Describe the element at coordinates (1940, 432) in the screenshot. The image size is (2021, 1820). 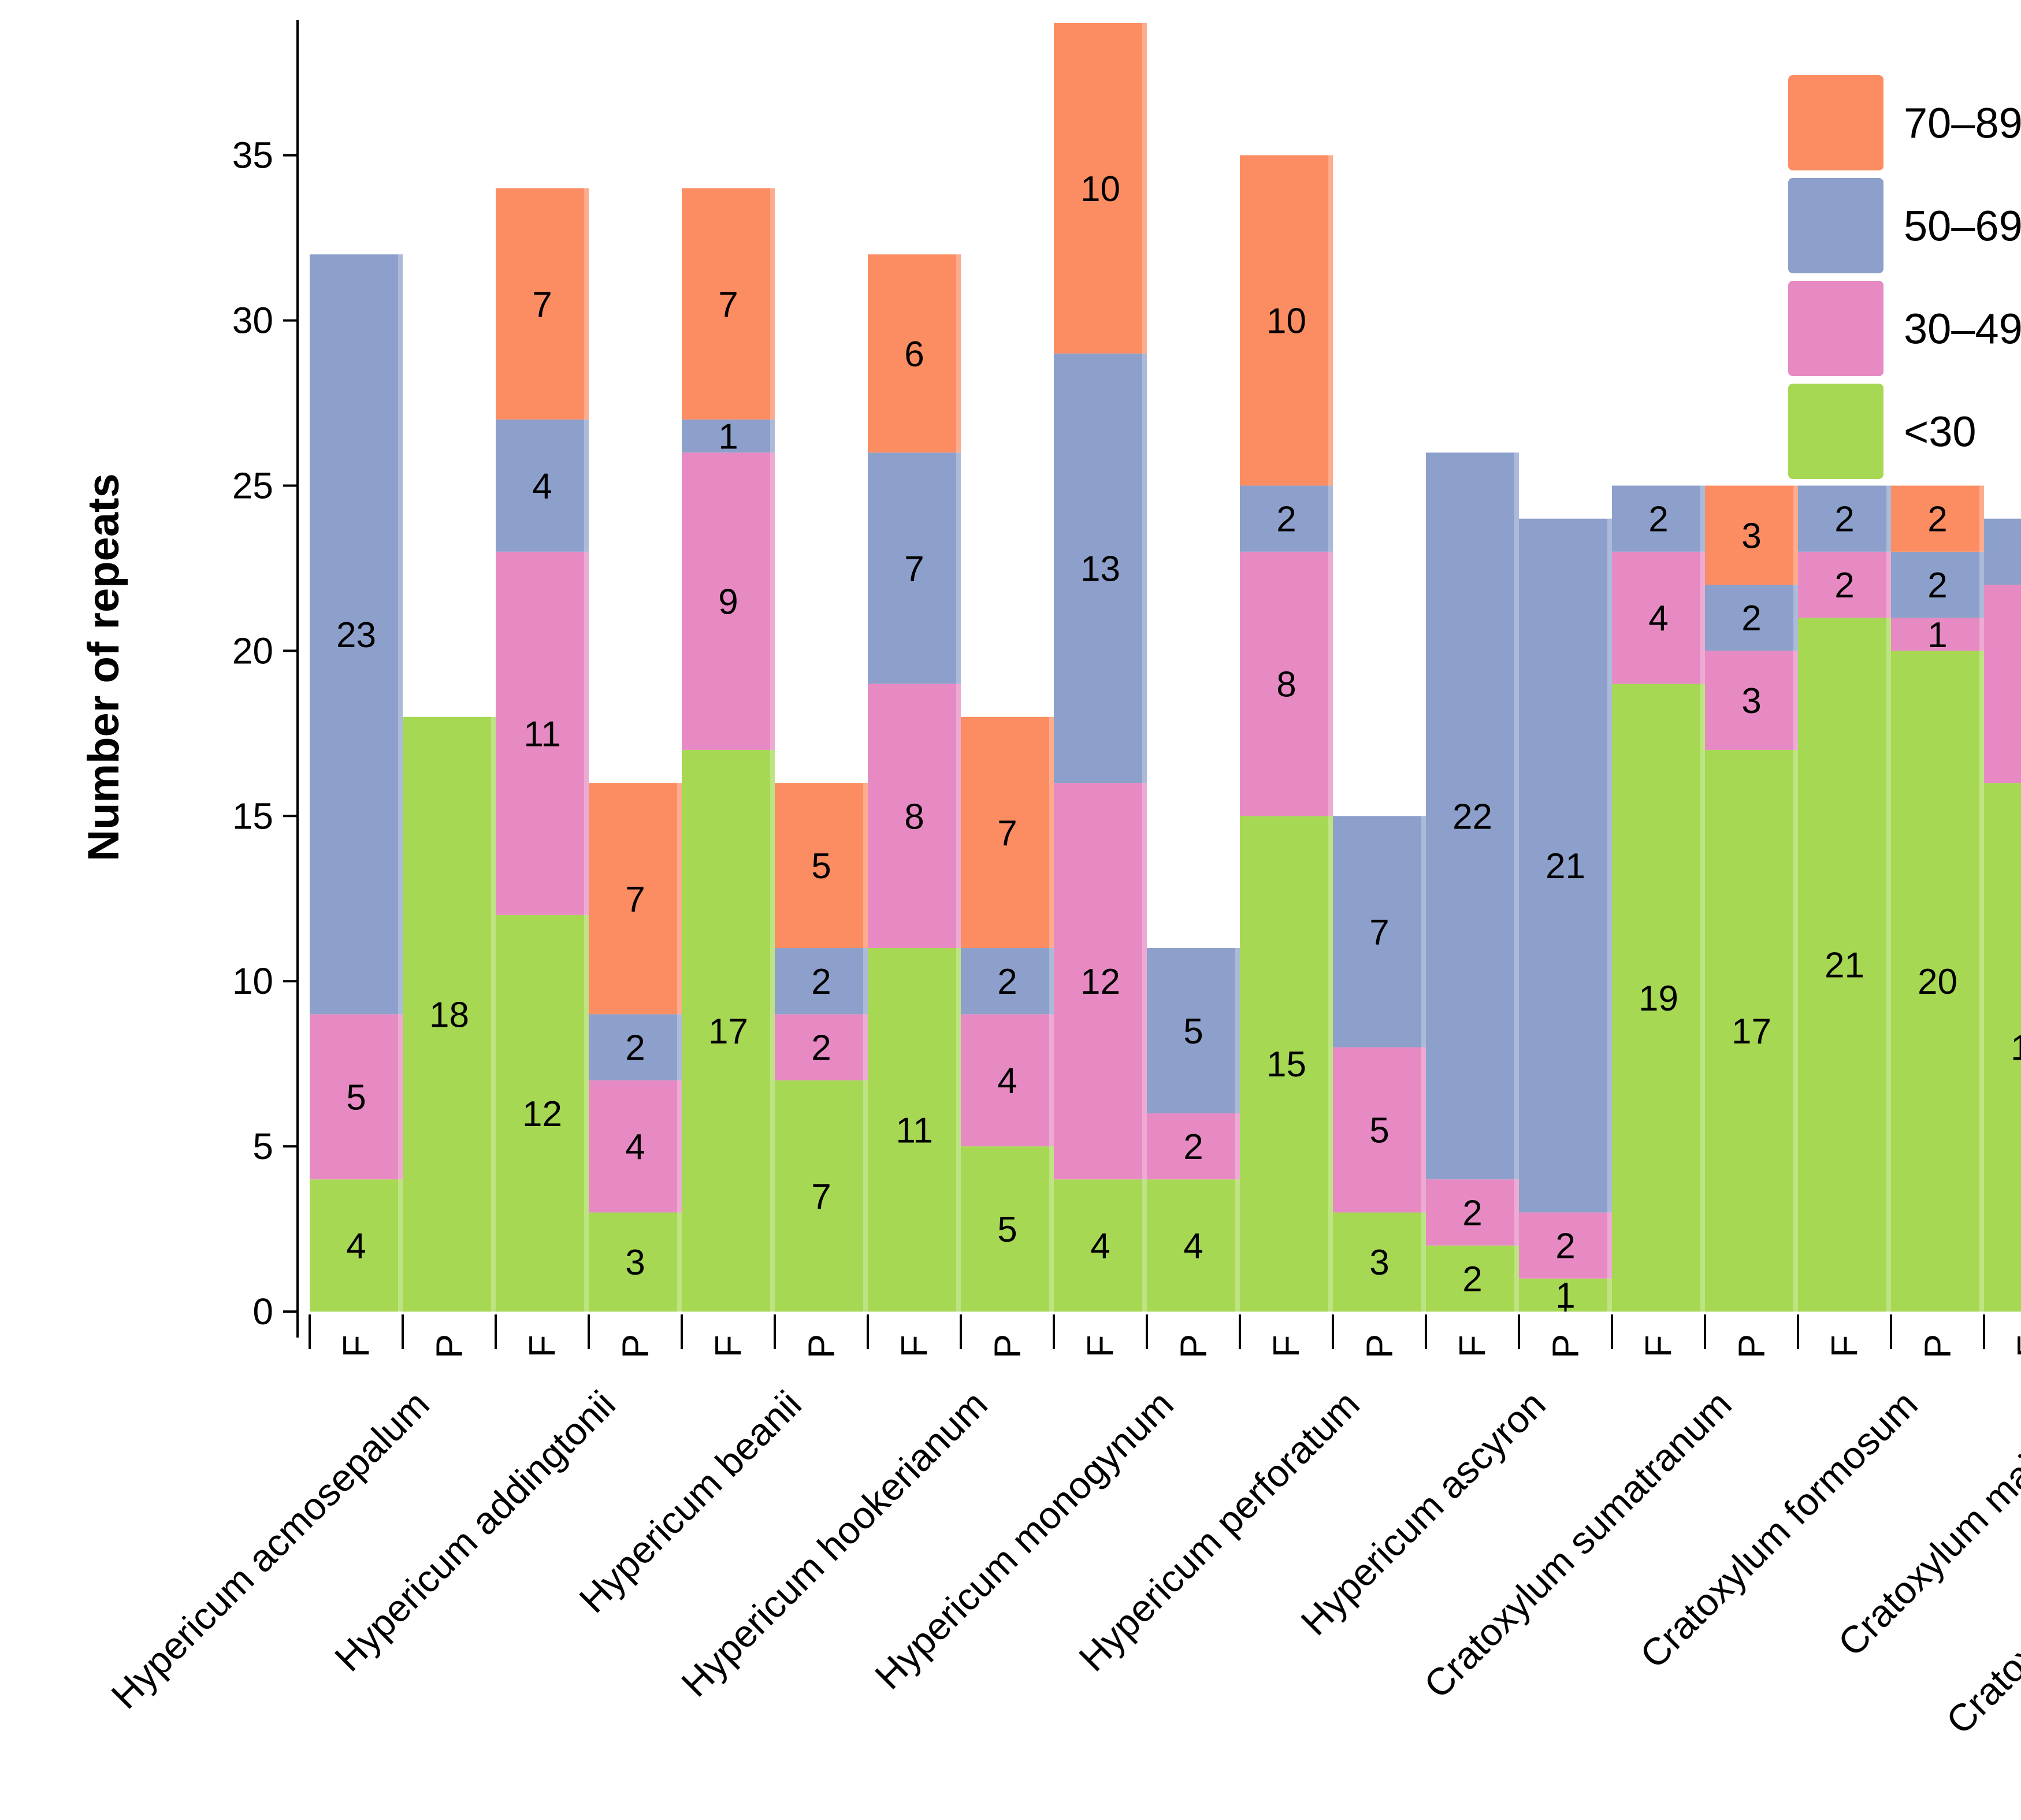
I see `legend-label: <30` at that location.